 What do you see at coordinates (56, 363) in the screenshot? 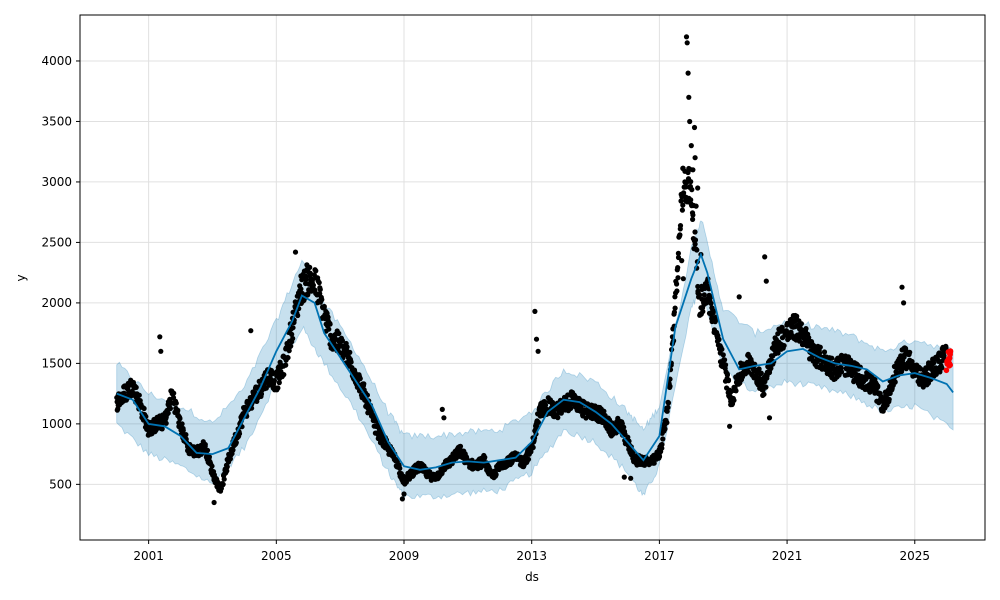
I see `y-tick-label: 1500` at bounding box center [56, 363].